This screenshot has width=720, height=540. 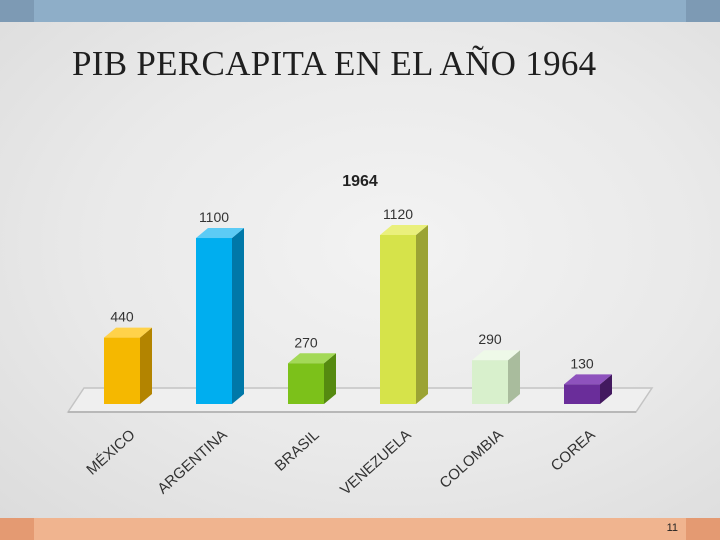 What do you see at coordinates (238, 316) in the screenshot?
I see `bar-side-argentina` at bounding box center [238, 316].